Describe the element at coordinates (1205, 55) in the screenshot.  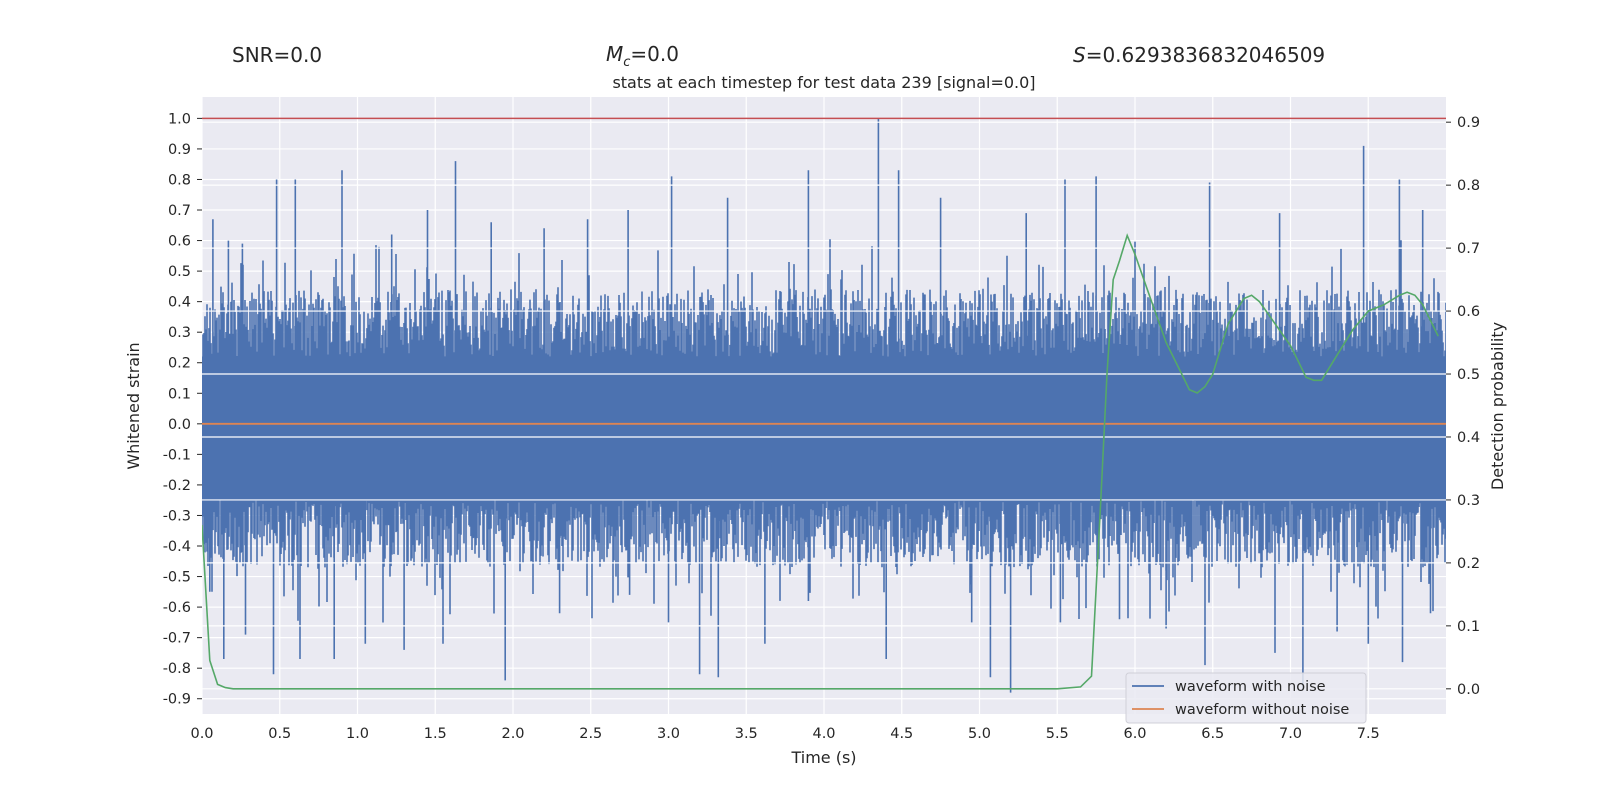
I see `score-value: =0.6293836832046509` at that location.